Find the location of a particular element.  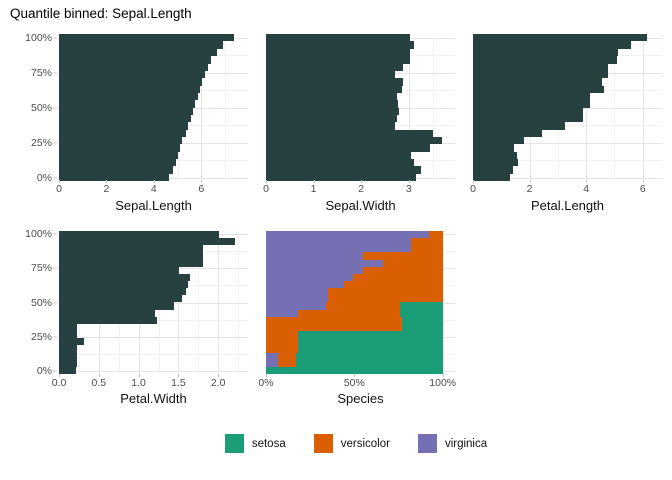

bar-row-bin-55-60pct is located at coordinates (567, 96).